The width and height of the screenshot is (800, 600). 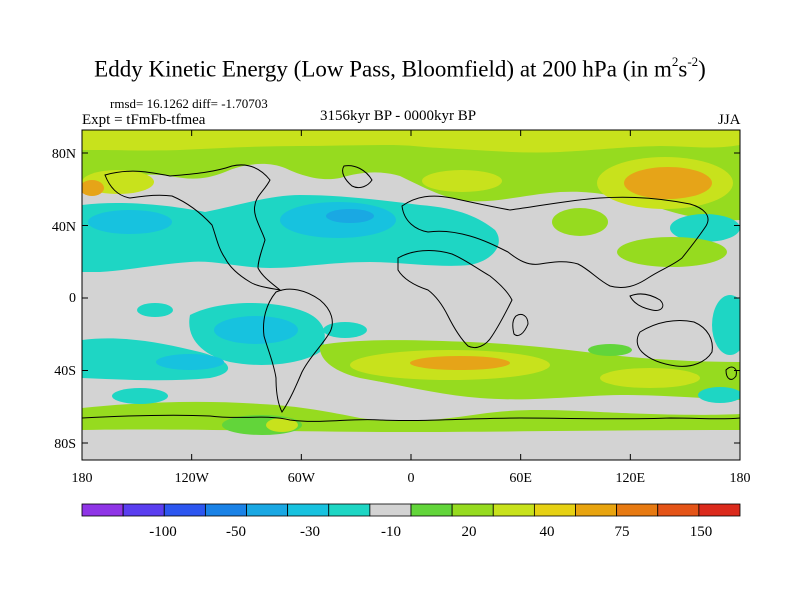 I want to click on season-label: JJA, so click(x=729, y=120).